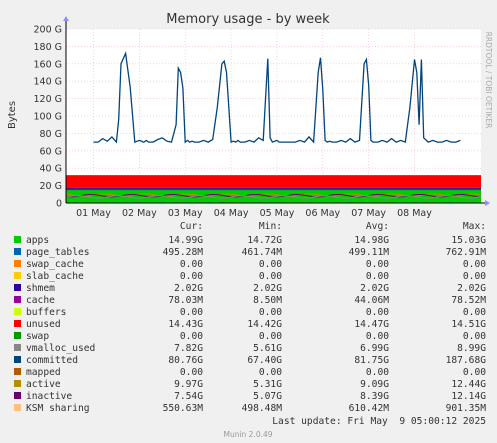 The height and width of the screenshot is (443, 497). I want to click on legend-name: shmem, so click(40, 288).